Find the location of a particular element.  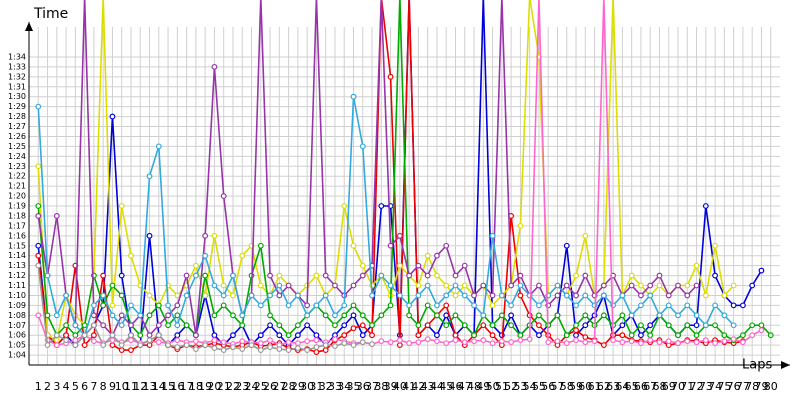

x-tick-label: 9 is located at coordinates (112, 386).